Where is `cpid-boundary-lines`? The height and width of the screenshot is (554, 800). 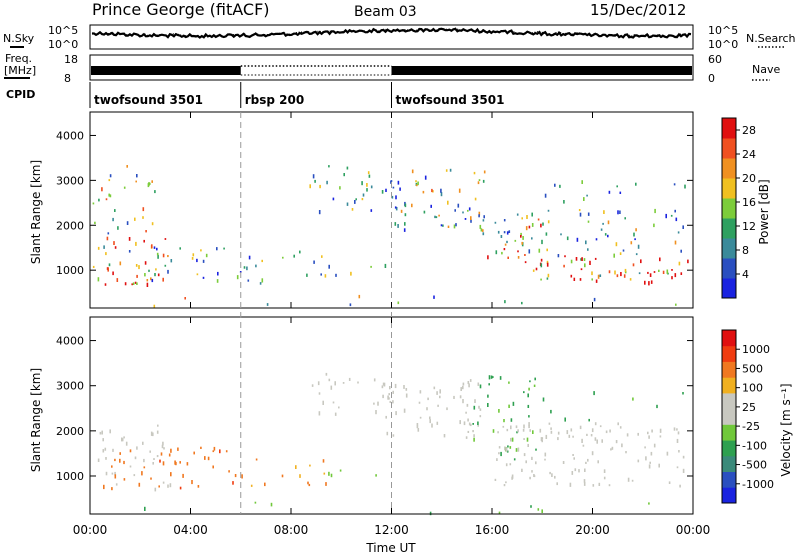
cpid-boundary-lines is located at coordinates (316, 313).